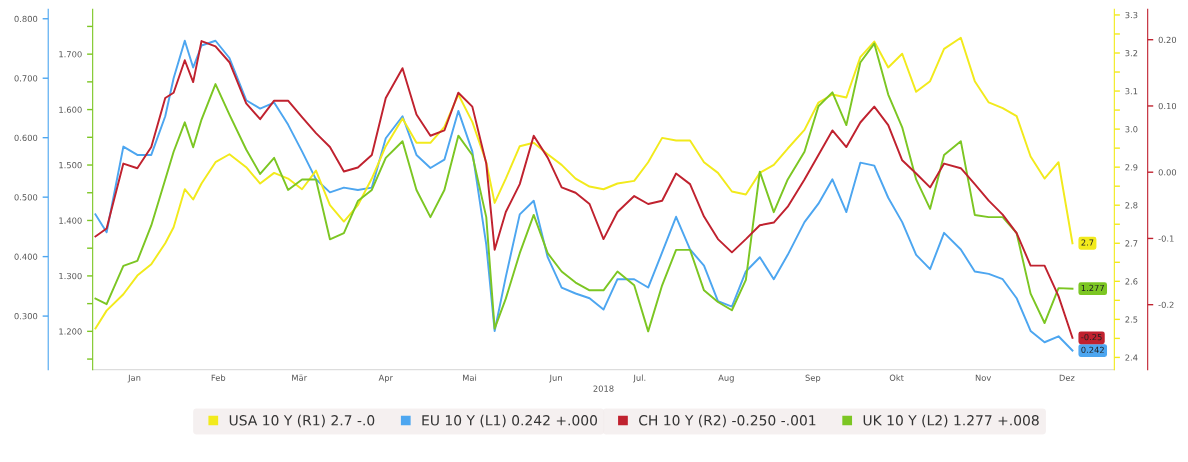 The image size is (1188, 462). What do you see at coordinates (70, 220) in the screenshot?
I see `y-tick-label: 1.400` at bounding box center [70, 220].